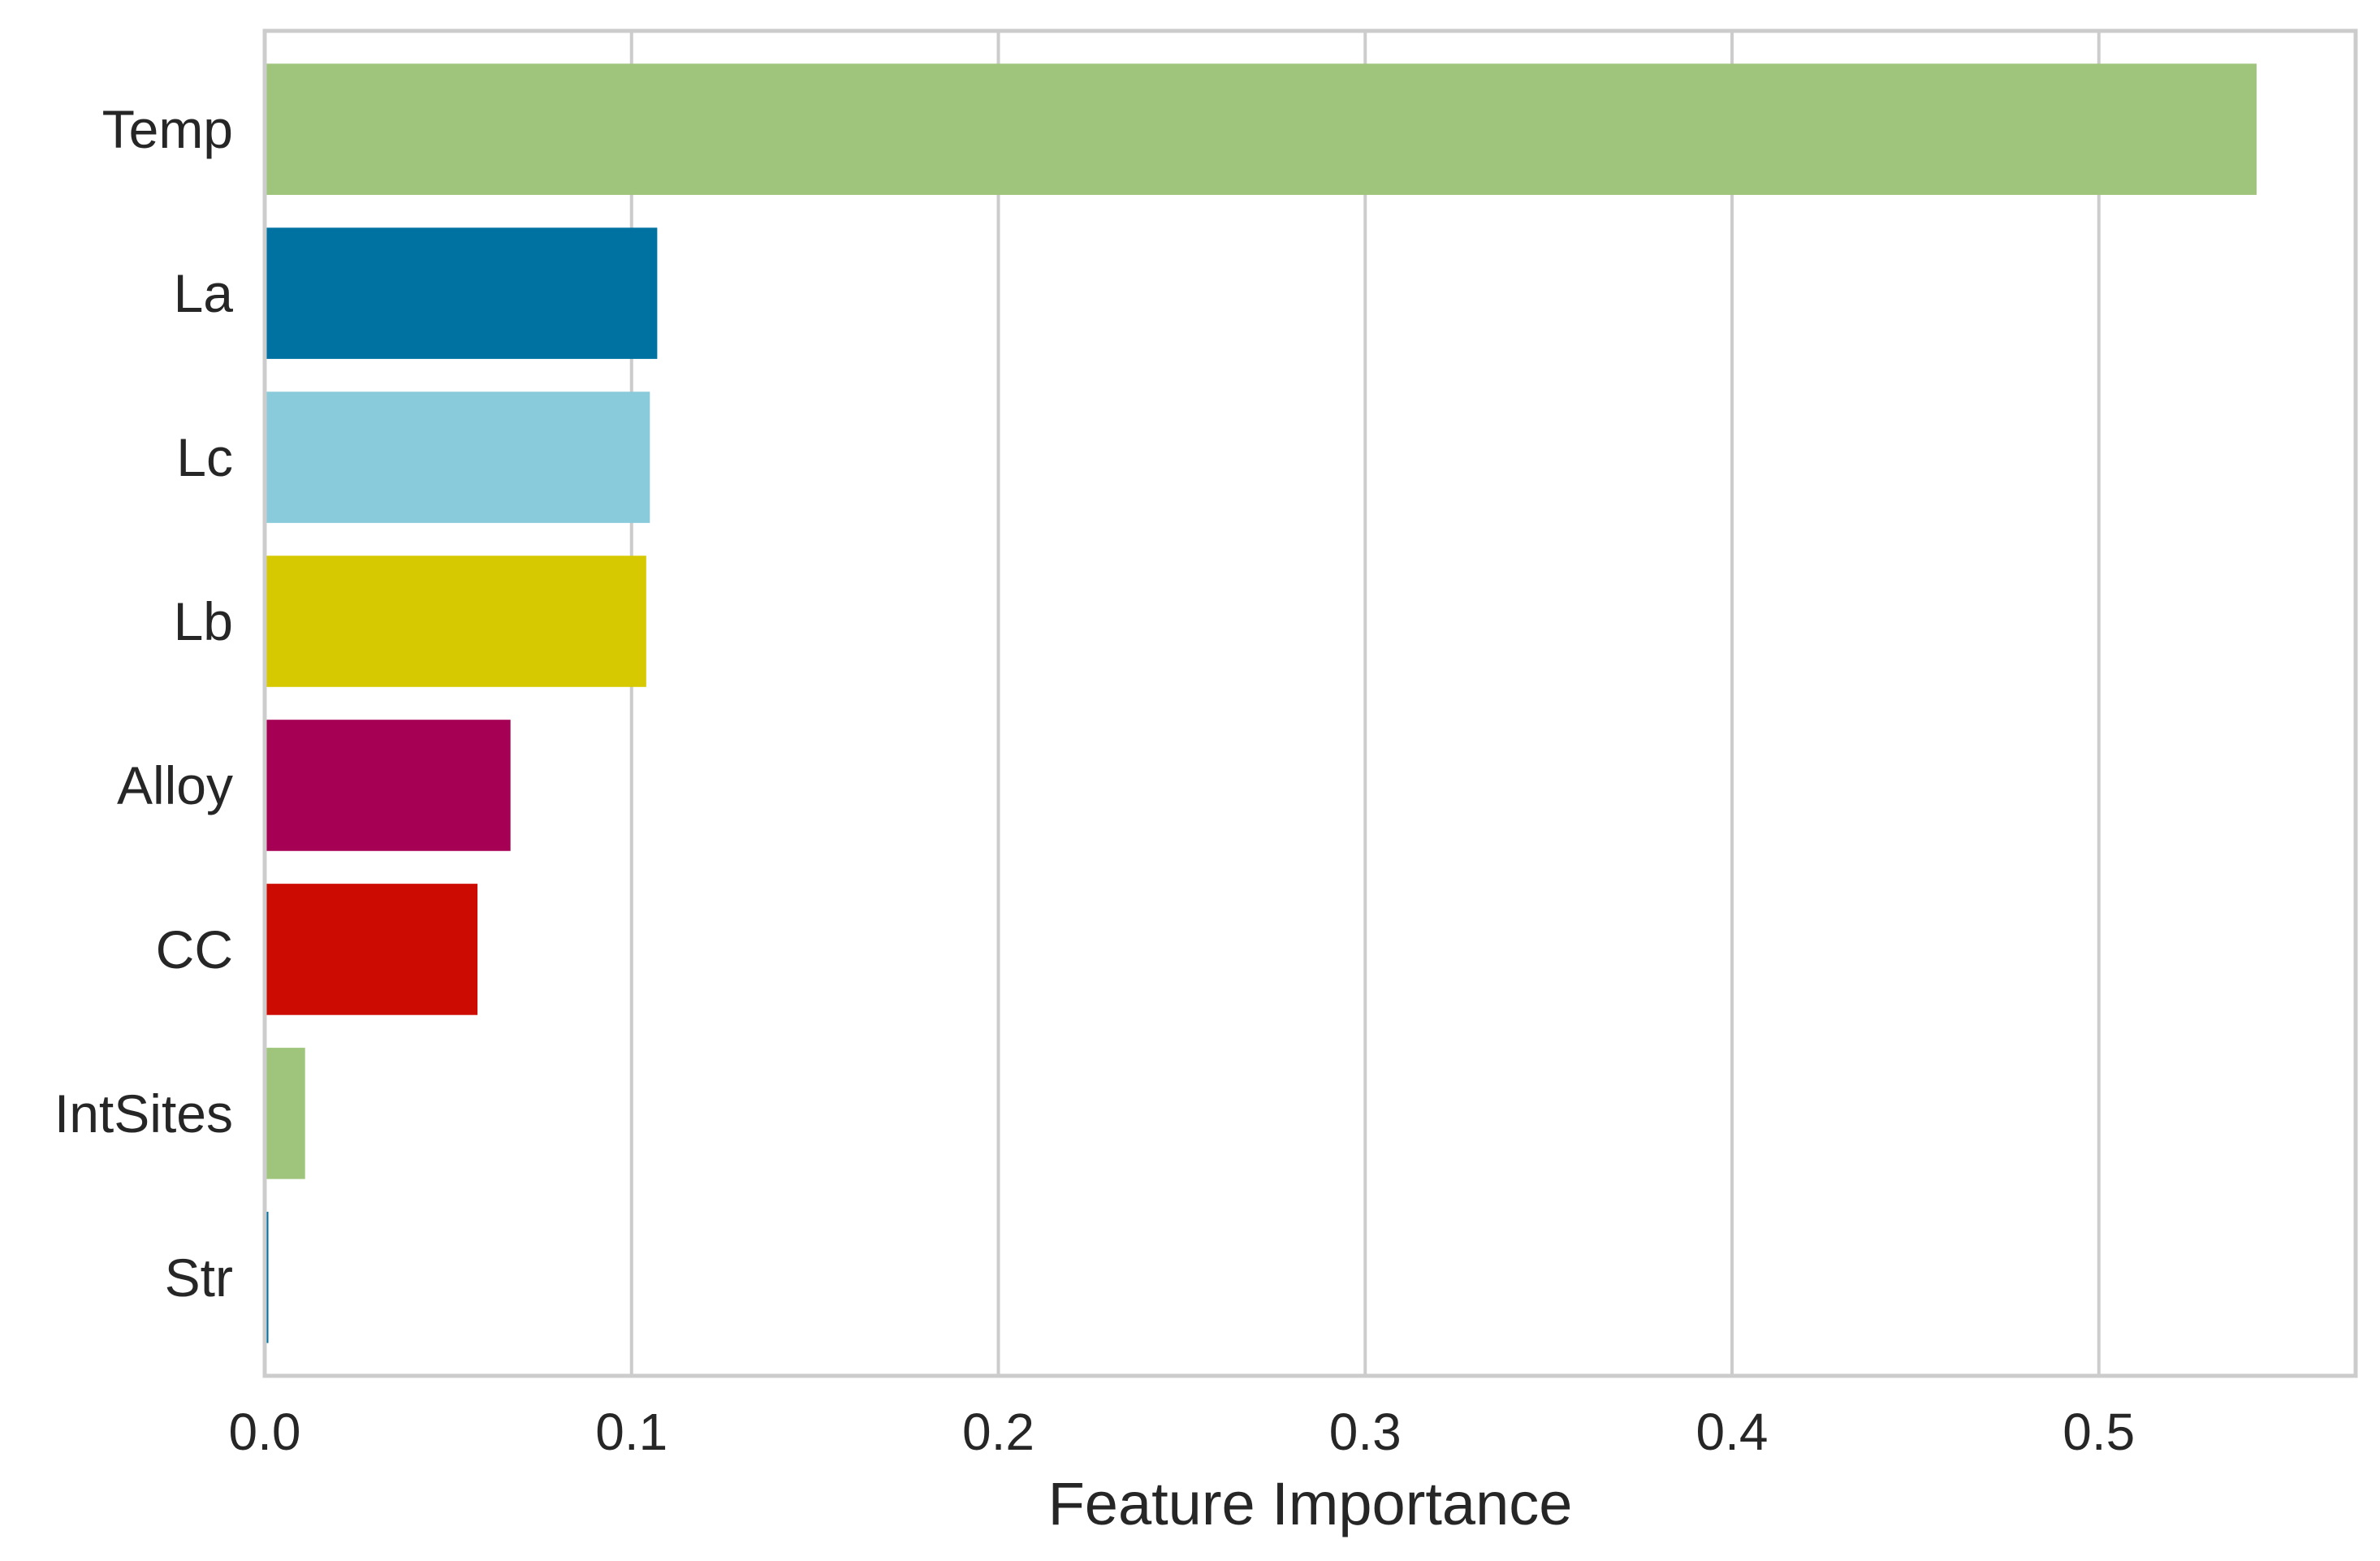  I want to click on x-tick-label: 0.0, so click(265, 1432).